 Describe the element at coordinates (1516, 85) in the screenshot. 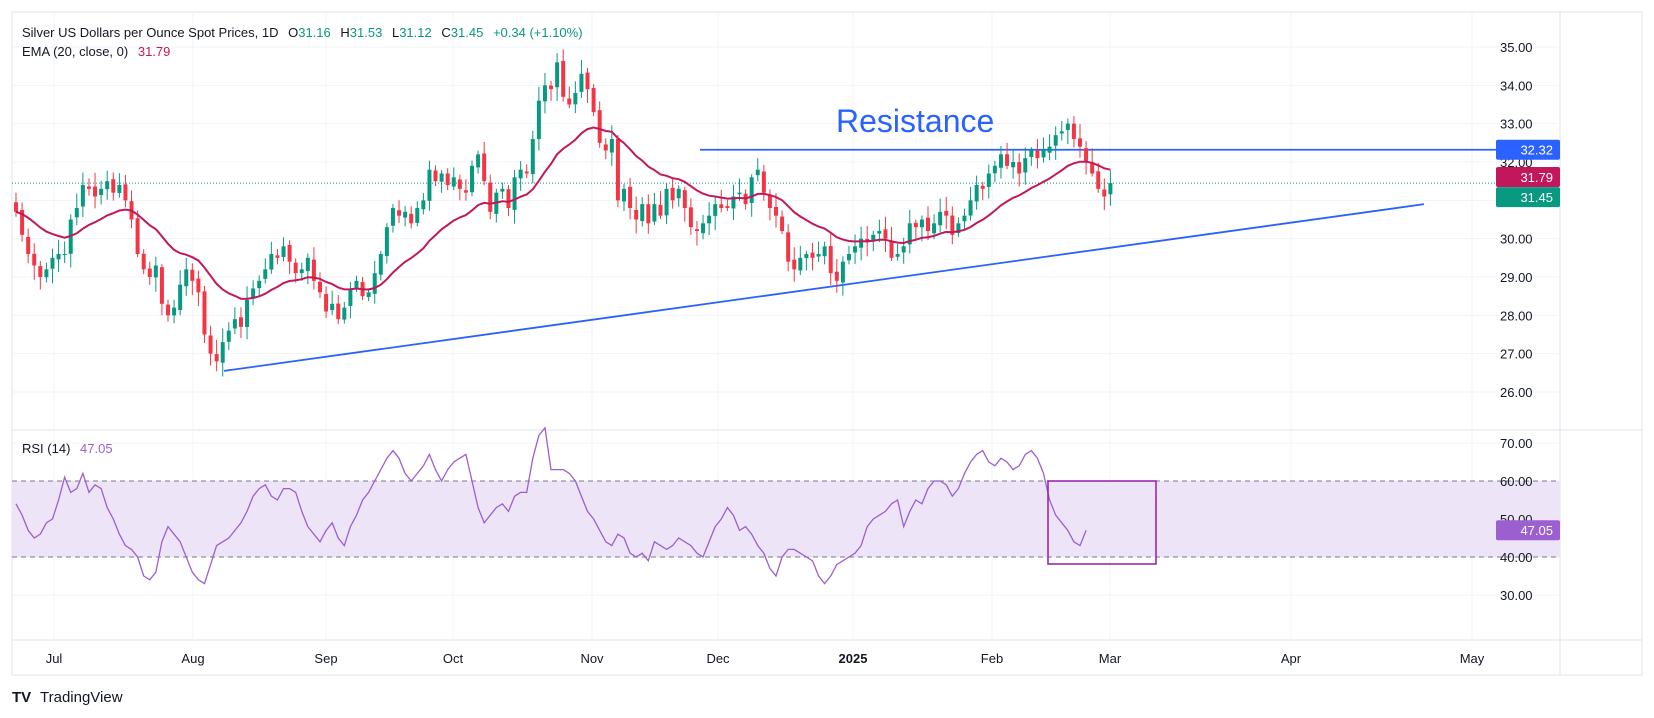

I see `price-tick-label: 34.00` at that location.